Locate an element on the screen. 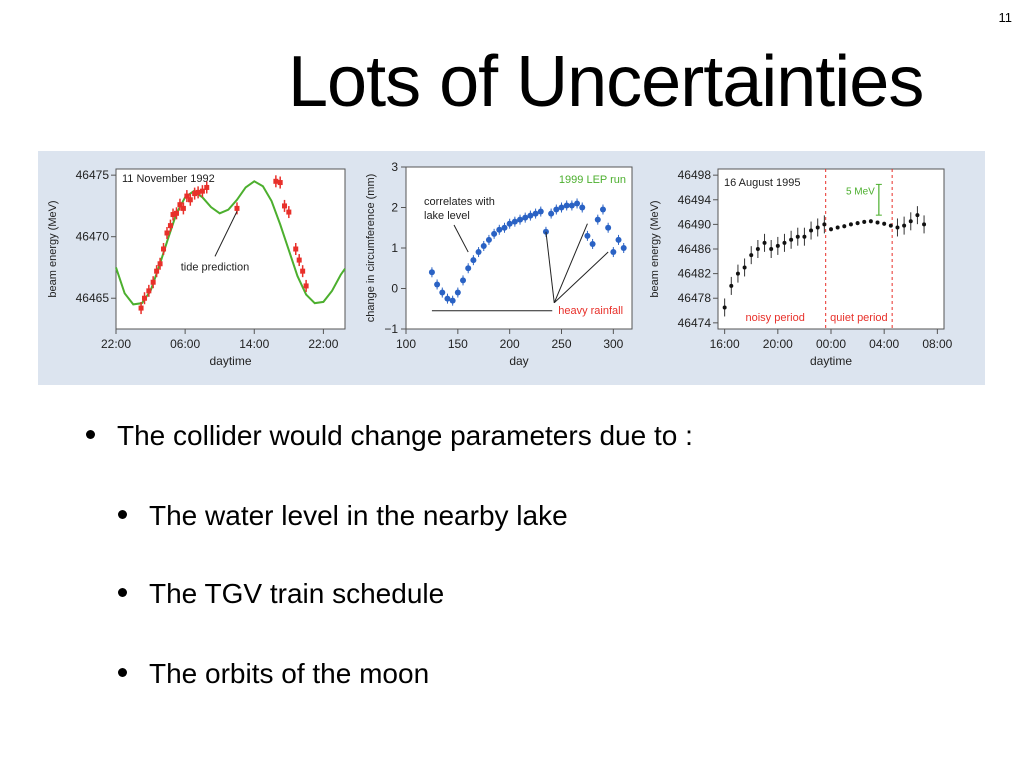  bullet-item: The orbits of the moon is located at coordinates (273, 674).